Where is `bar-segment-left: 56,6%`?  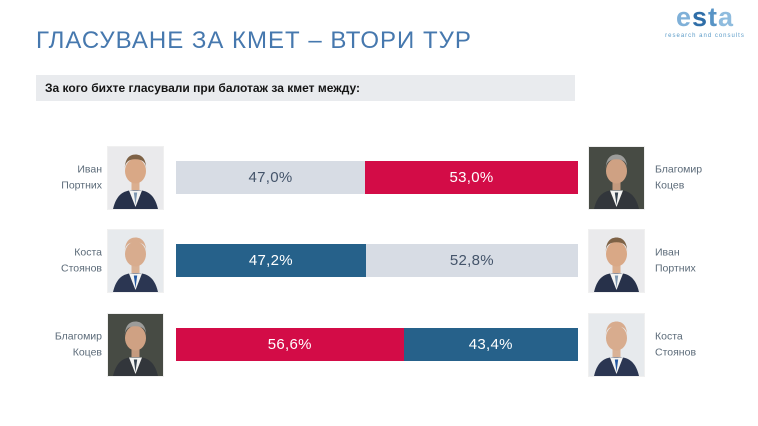 bar-segment-left: 56,6% is located at coordinates (290, 344).